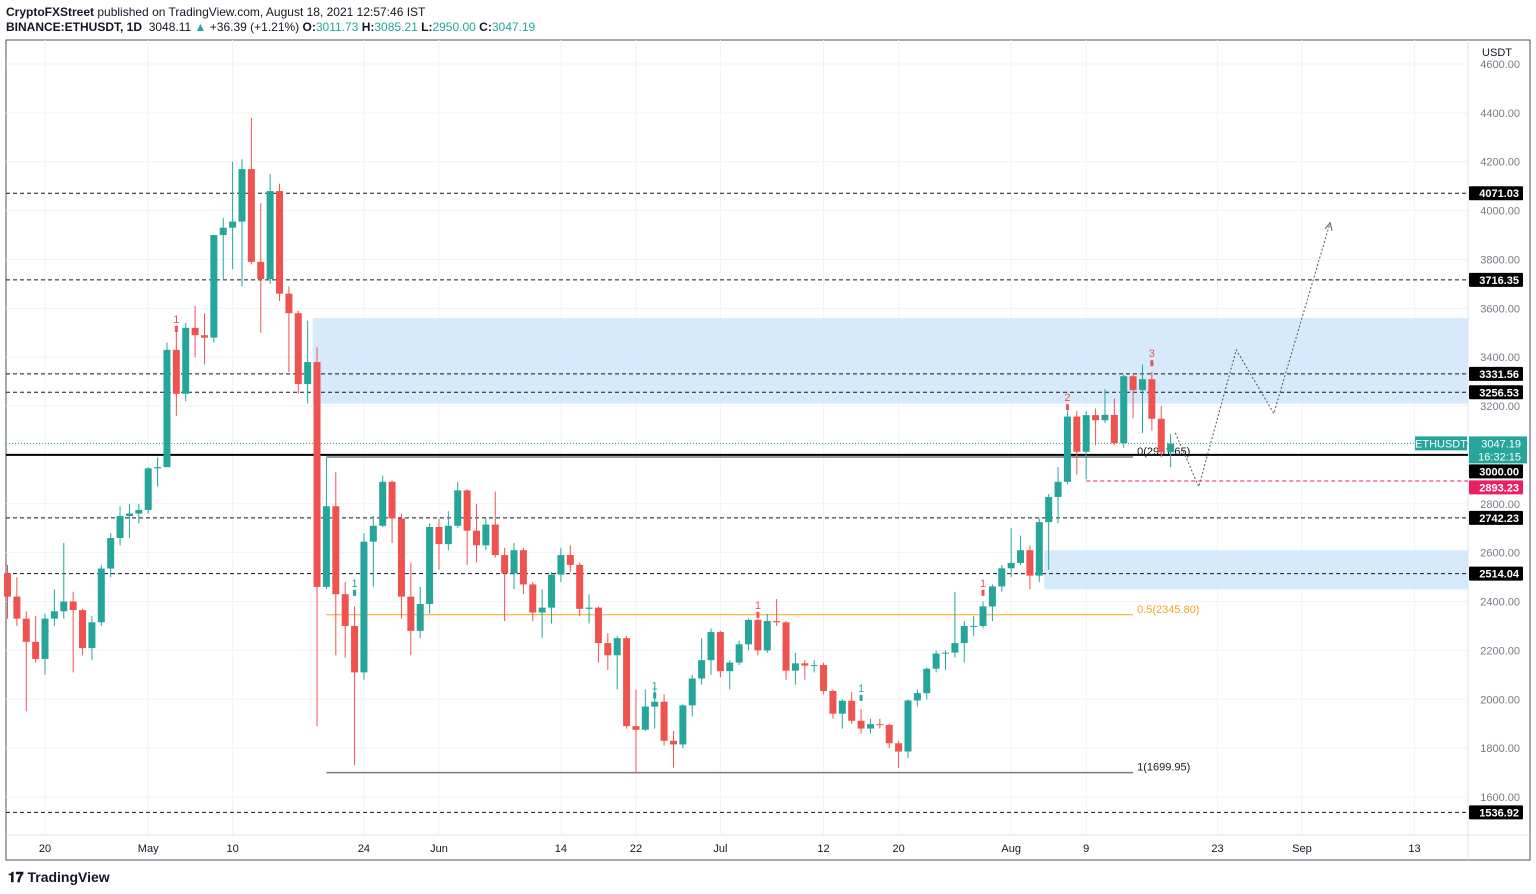 This screenshot has height=894, width=1536. What do you see at coordinates (454, 27) in the screenshot?
I see `low-value: 2950.00` at bounding box center [454, 27].